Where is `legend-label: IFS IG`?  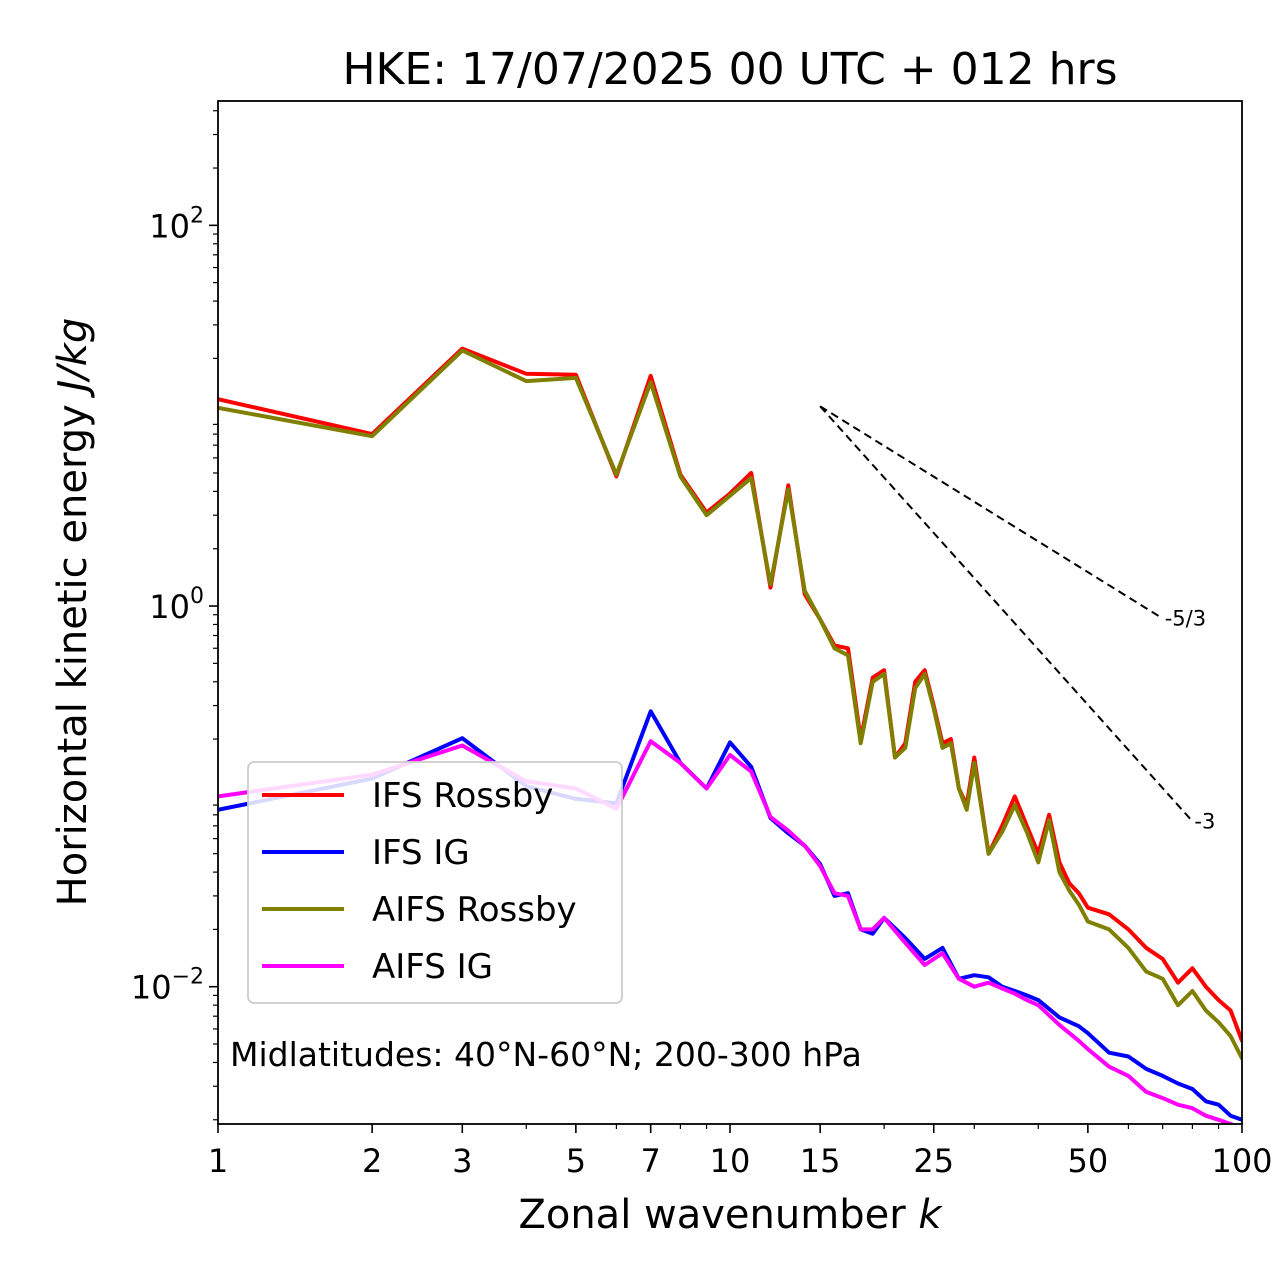 legend-label: IFS IG is located at coordinates (421, 853).